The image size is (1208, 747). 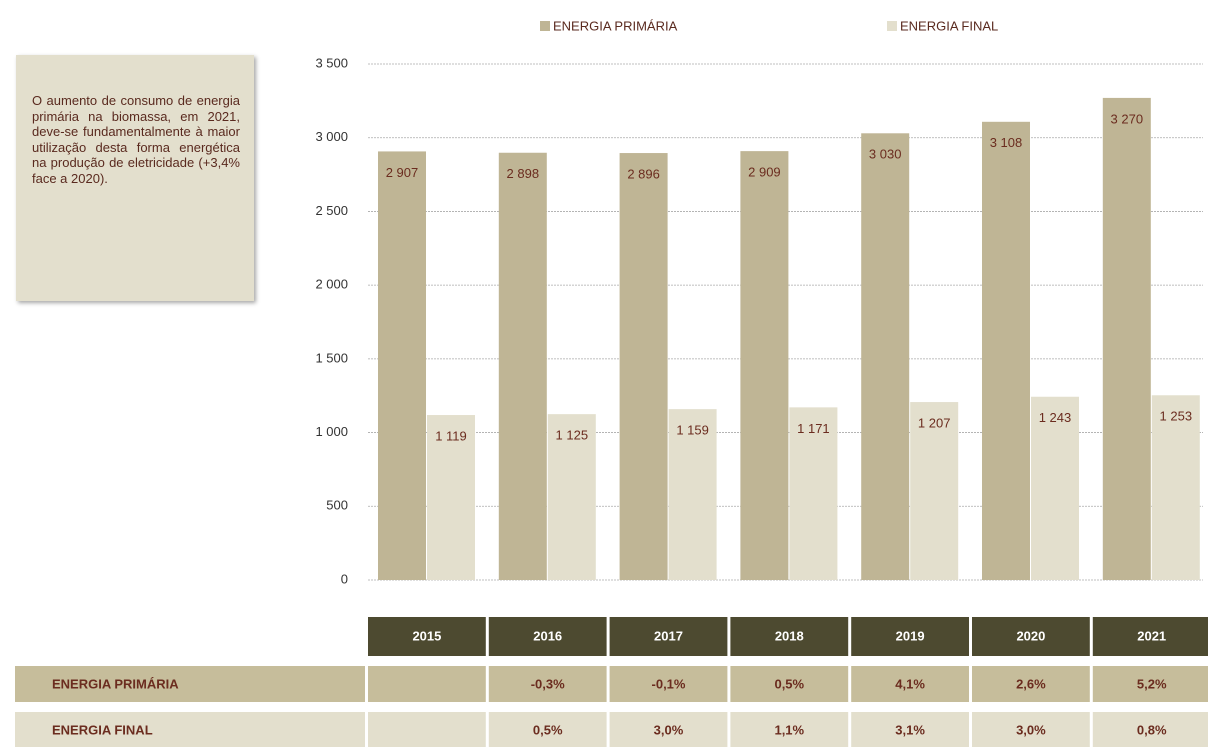 What do you see at coordinates (344, 578) in the screenshot?
I see `y-tick-label: 0` at bounding box center [344, 578].